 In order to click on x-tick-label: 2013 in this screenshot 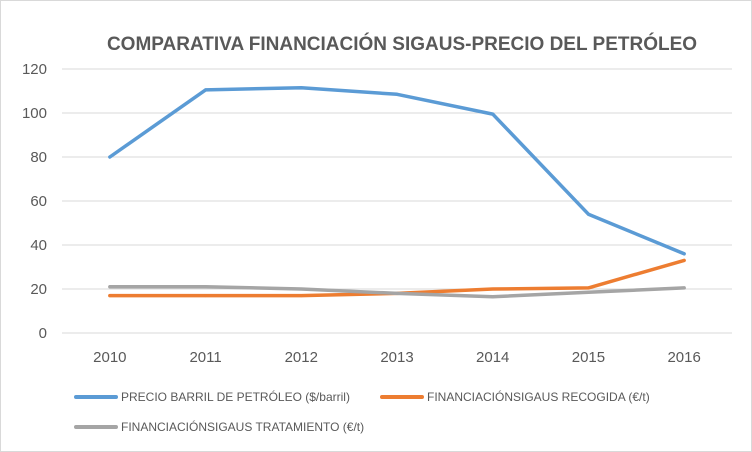, I will do `click(396, 357)`.